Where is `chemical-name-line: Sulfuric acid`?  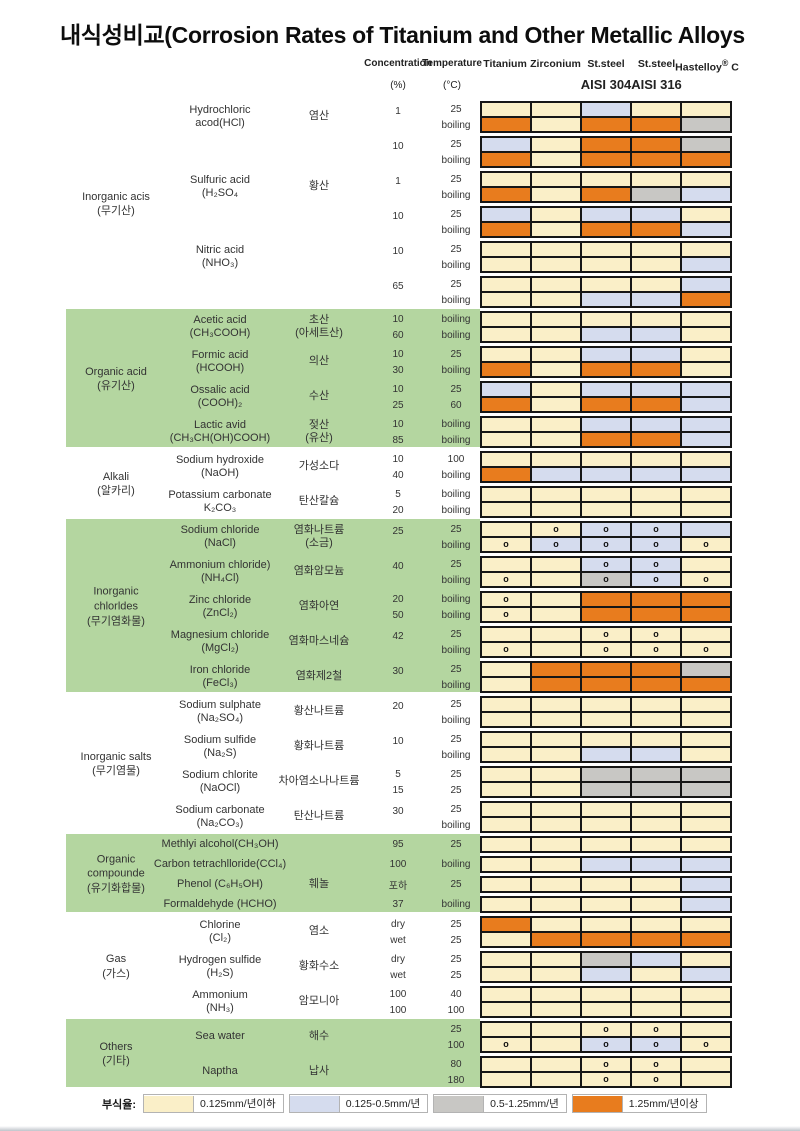 chemical-name-line: Sulfuric acid is located at coordinates (220, 179).